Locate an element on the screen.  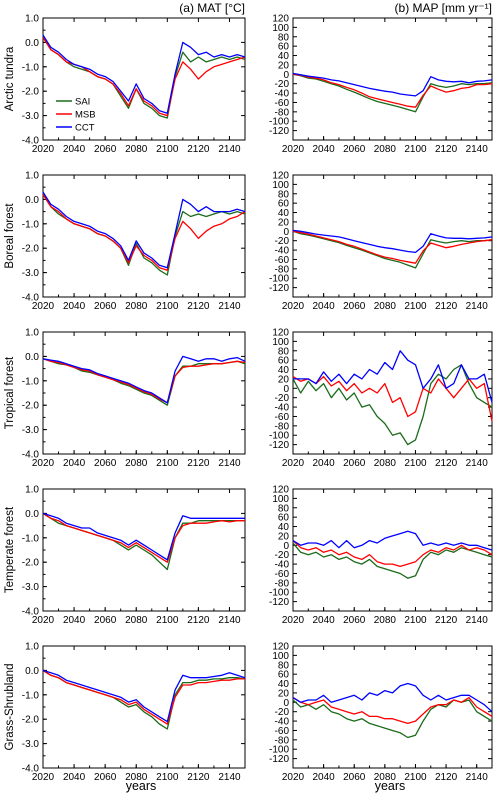
row-label: Tropical forest is located at coordinates (10, 392).